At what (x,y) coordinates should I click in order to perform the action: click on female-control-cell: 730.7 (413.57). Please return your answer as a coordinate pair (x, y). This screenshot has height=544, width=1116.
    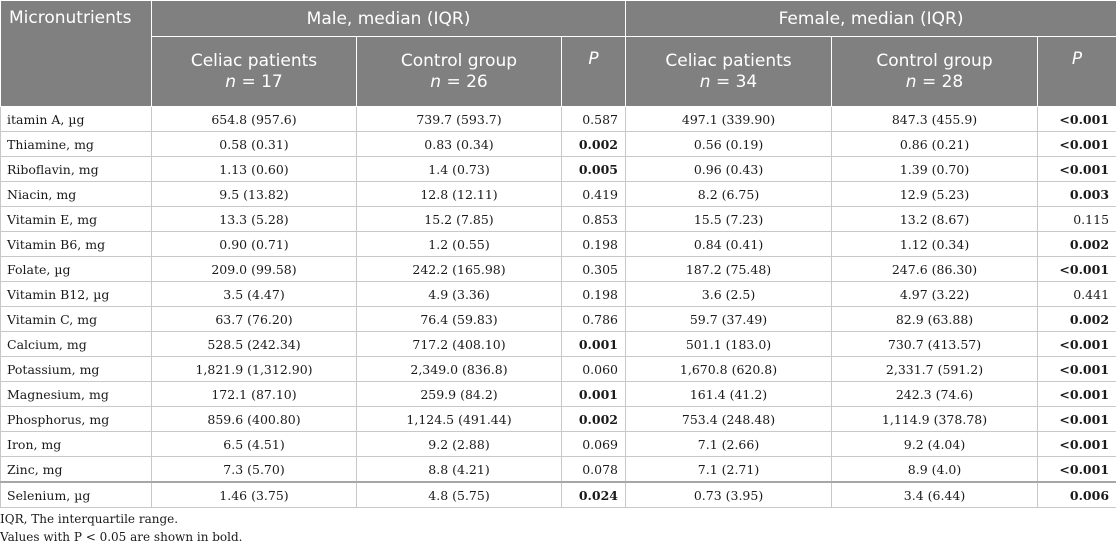
    Looking at the image, I should click on (935, 344).